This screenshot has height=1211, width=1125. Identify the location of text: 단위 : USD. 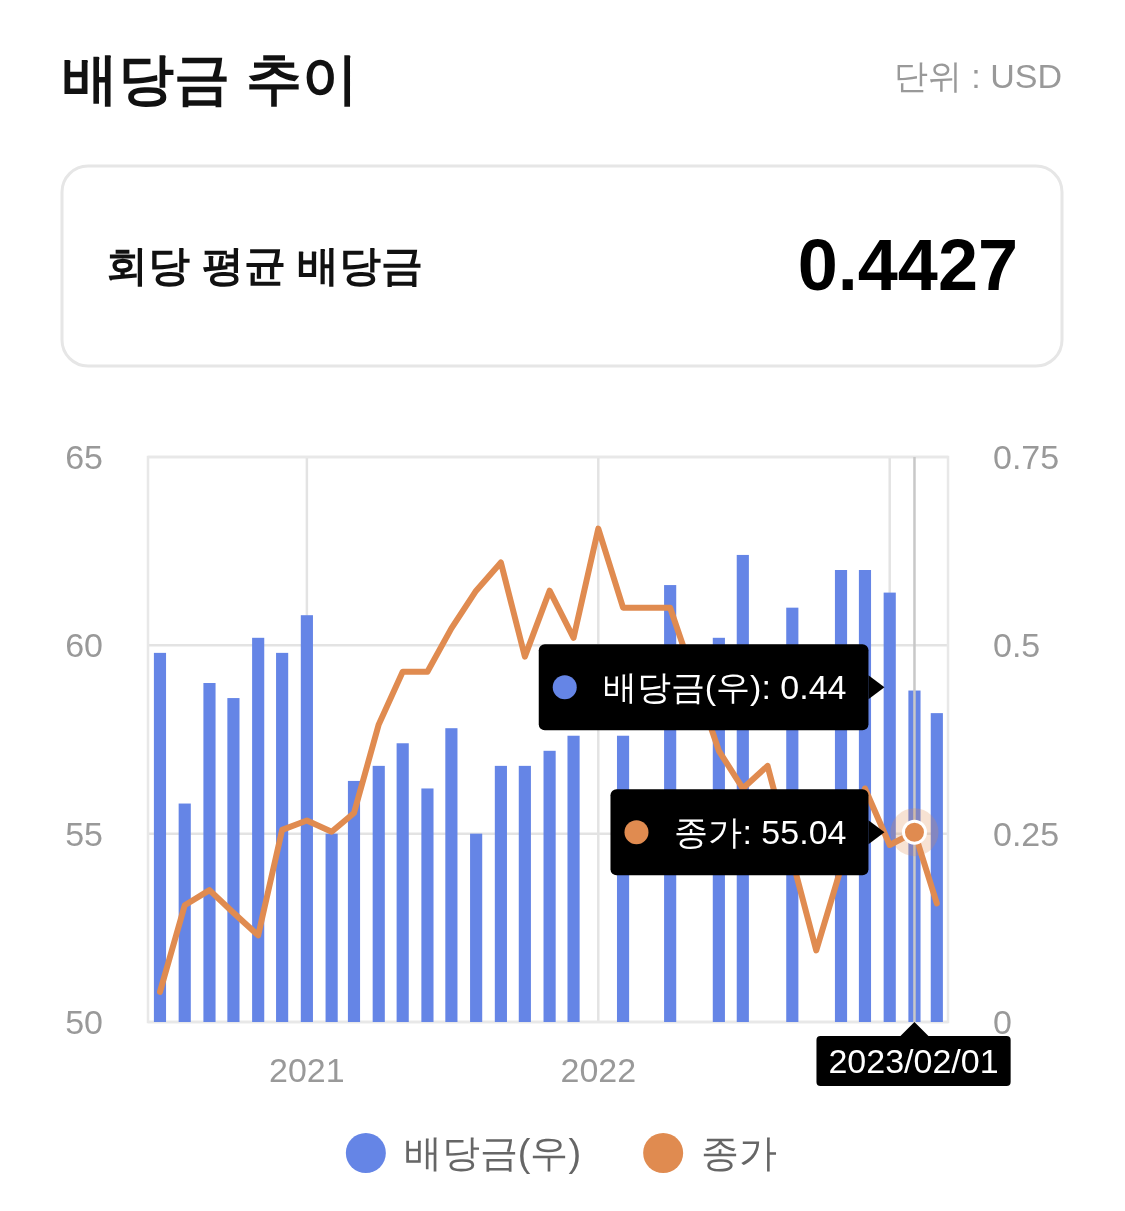
(977, 76).